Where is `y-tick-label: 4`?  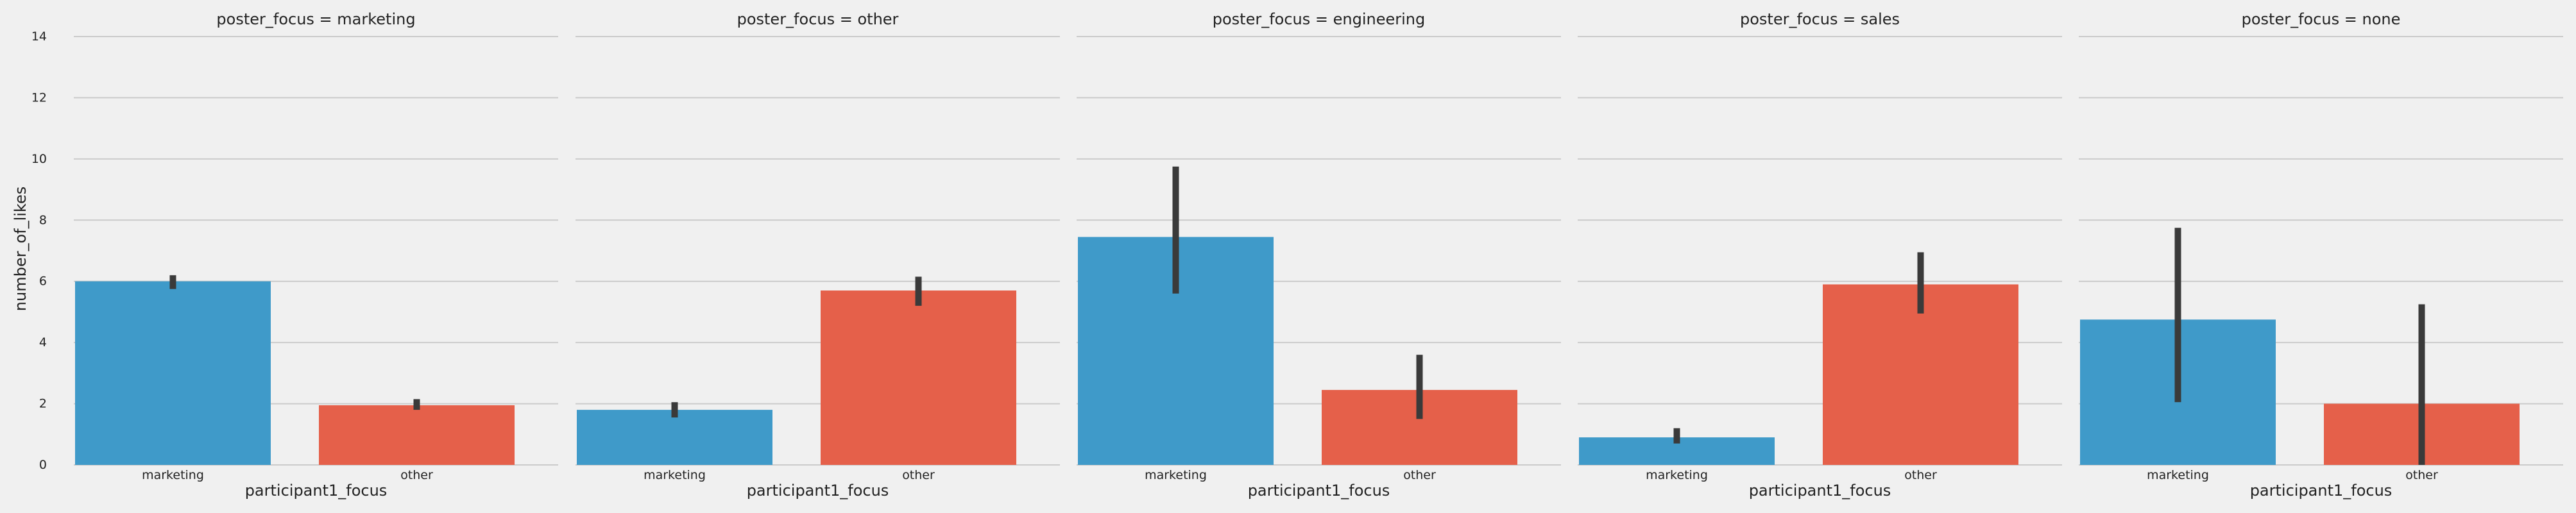
y-tick-label: 4 is located at coordinates (43, 342).